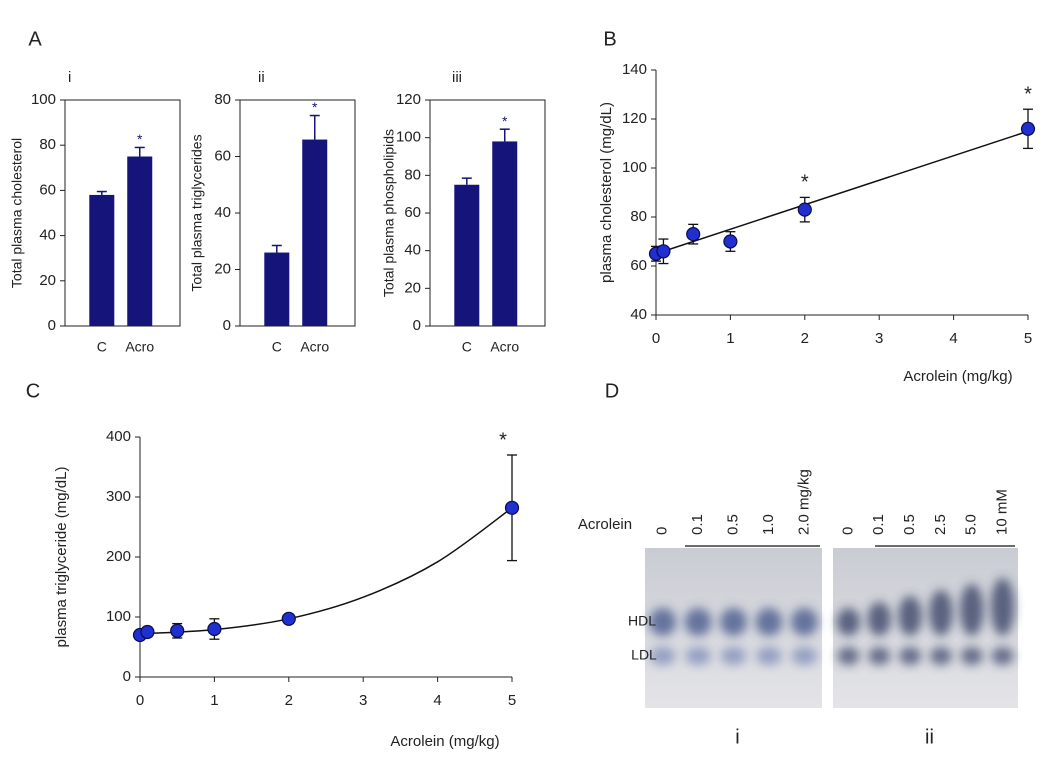 This screenshot has height=763, width=1050. What do you see at coordinates (69, 77) in the screenshot?
I see `subtitle: i` at bounding box center [69, 77].